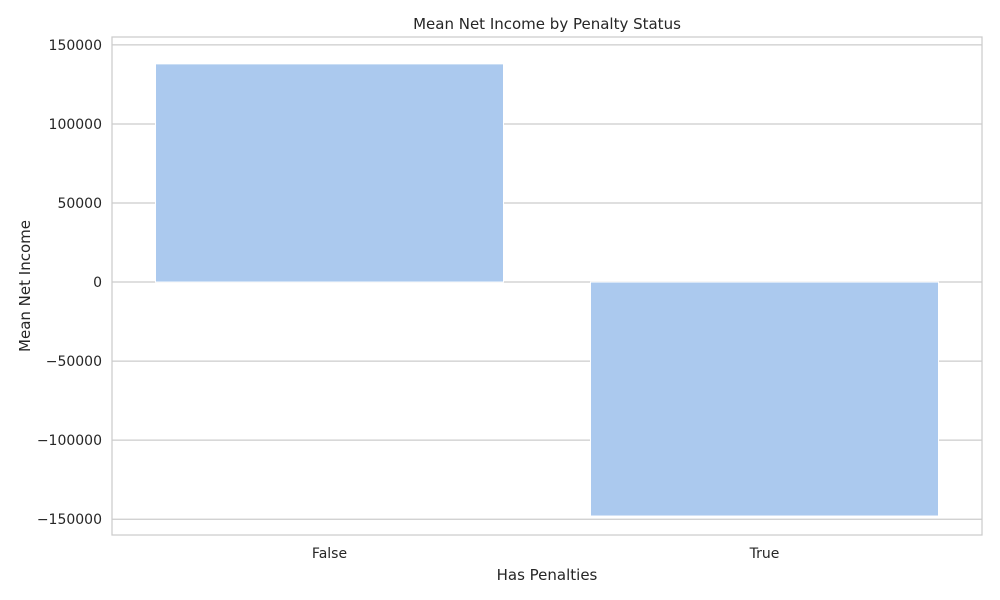 Image resolution: width=1000 pixels, height=600 pixels. What do you see at coordinates (97, 283) in the screenshot?
I see `y-tick-label: 0` at bounding box center [97, 283].